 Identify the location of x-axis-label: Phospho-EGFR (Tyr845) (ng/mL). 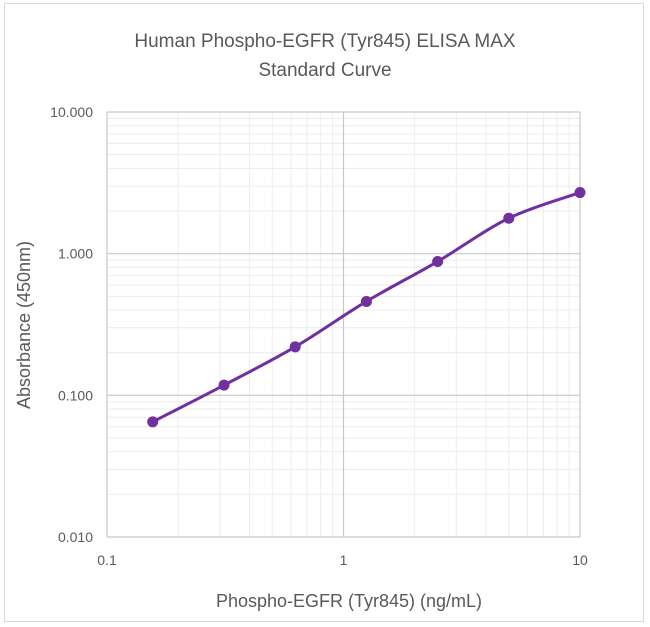
(349, 601).